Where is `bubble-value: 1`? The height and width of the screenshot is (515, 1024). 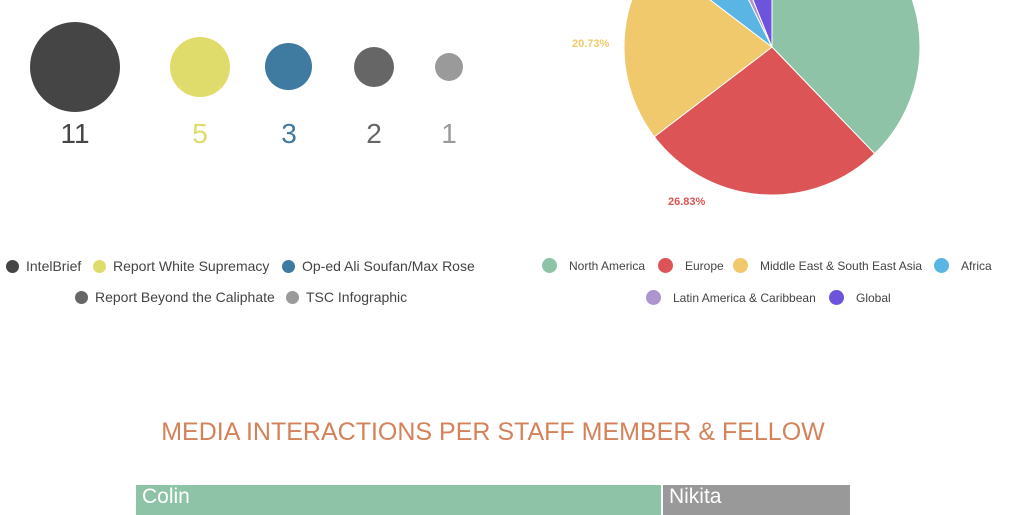
bubble-value: 1 is located at coordinates (449, 133).